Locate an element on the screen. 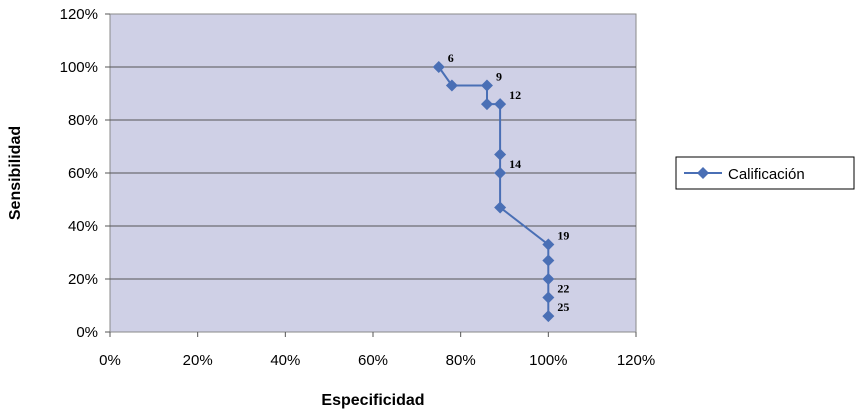 The image size is (856, 414). x-tick-label: 20% is located at coordinates (198, 360).